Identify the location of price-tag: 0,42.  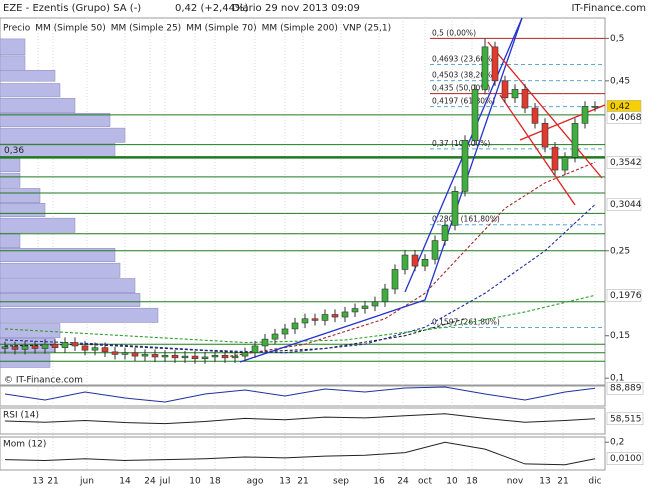
(620, 107).